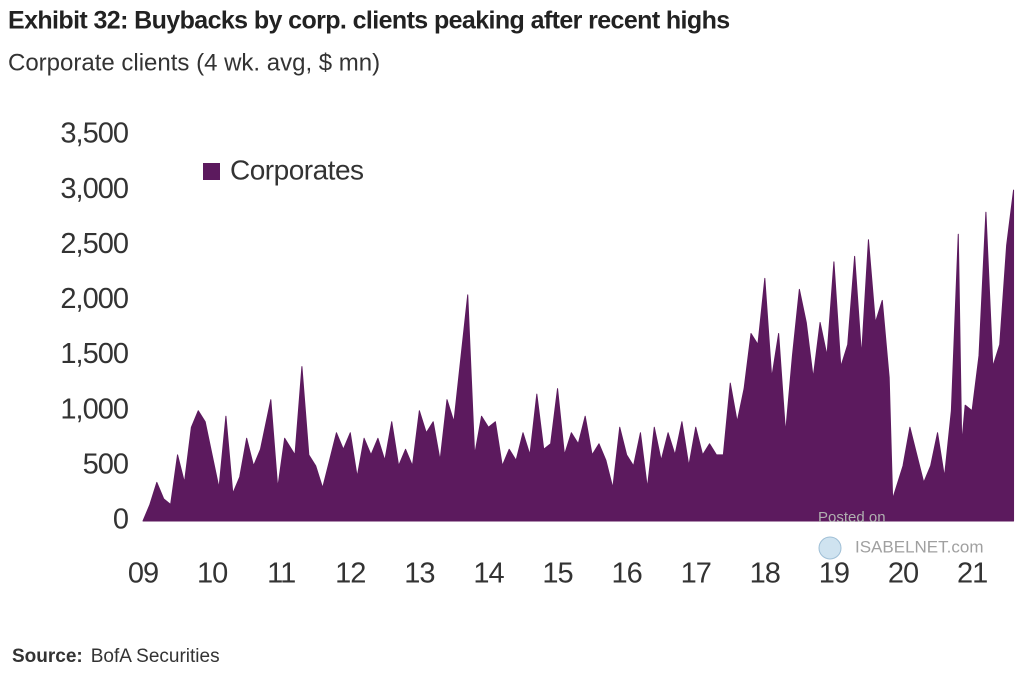  What do you see at coordinates (765, 574) in the screenshot?
I see `x-tick-label: 18` at bounding box center [765, 574].